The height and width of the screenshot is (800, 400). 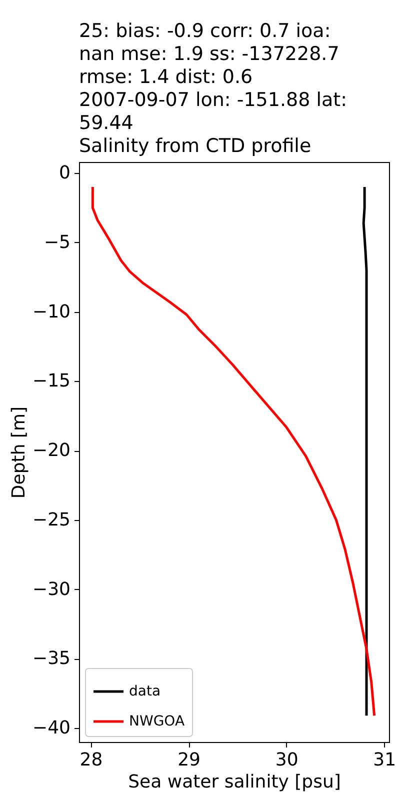 I want to click on y-tick-label: 0, so click(x=64, y=173).